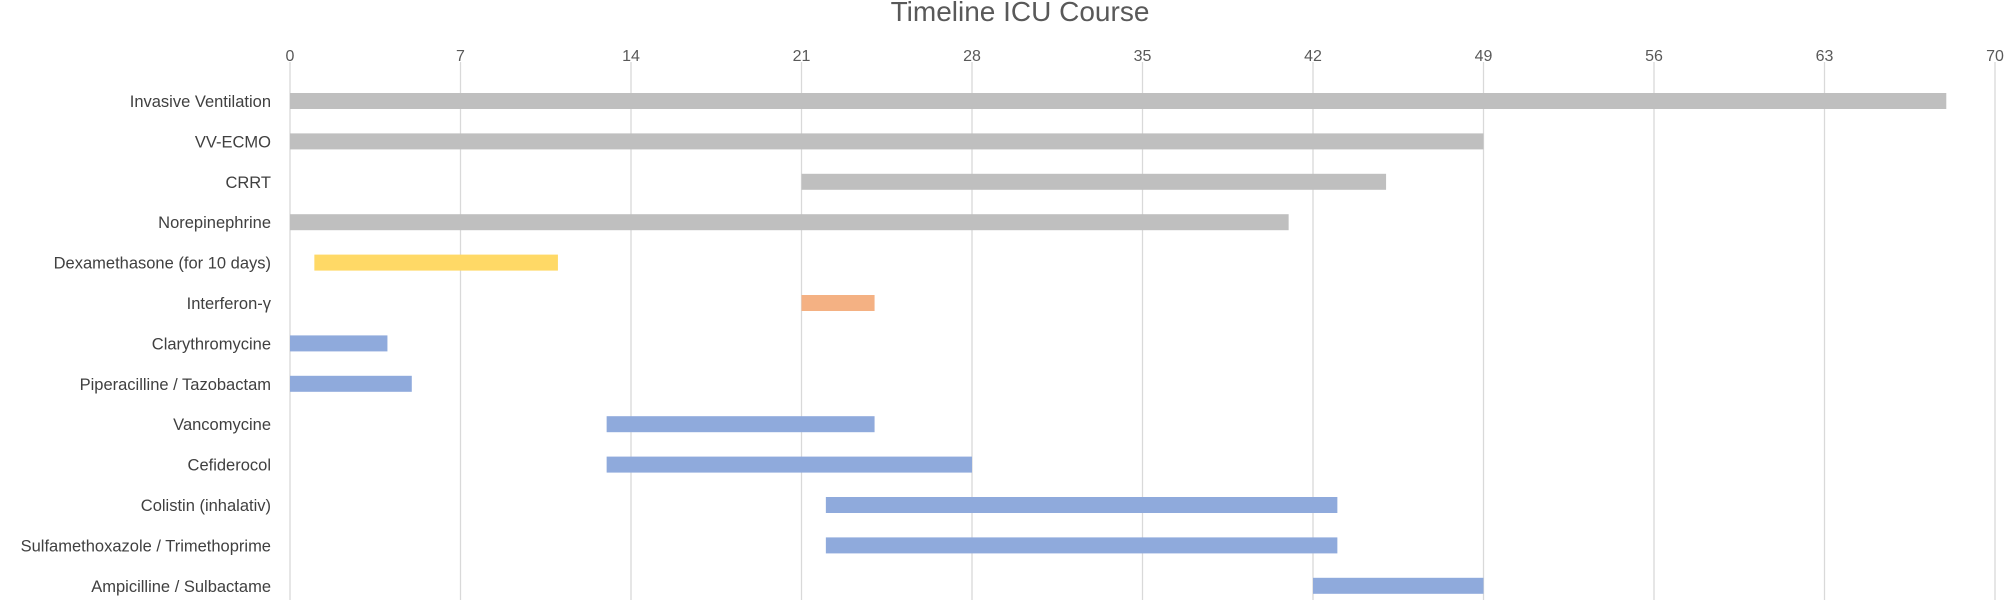 The width and height of the screenshot is (2008, 607). Describe the element at coordinates (206, 506) in the screenshot. I see `category-label: Colistin (inhalativ)` at that location.